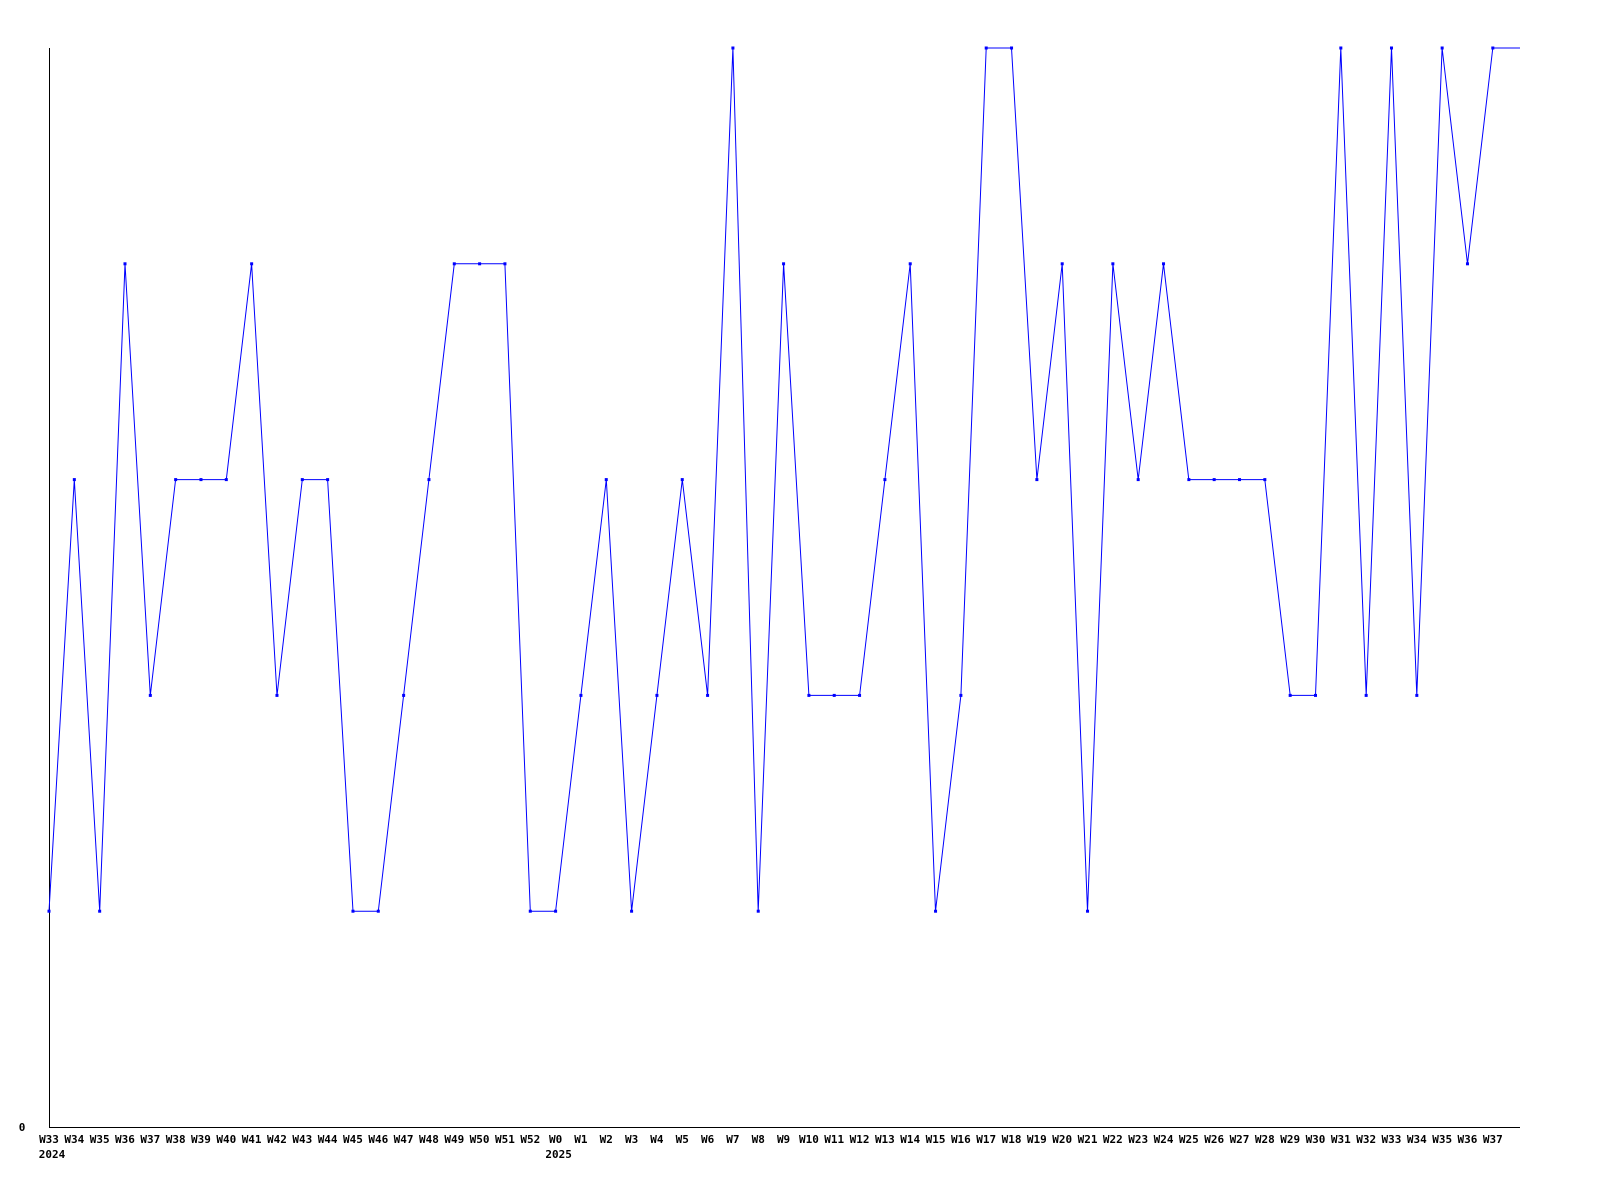 The width and height of the screenshot is (1600, 1200). What do you see at coordinates (1037, 1139) in the screenshot?
I see `x-tick-label: W19` at bounding box center [1037, 1139].